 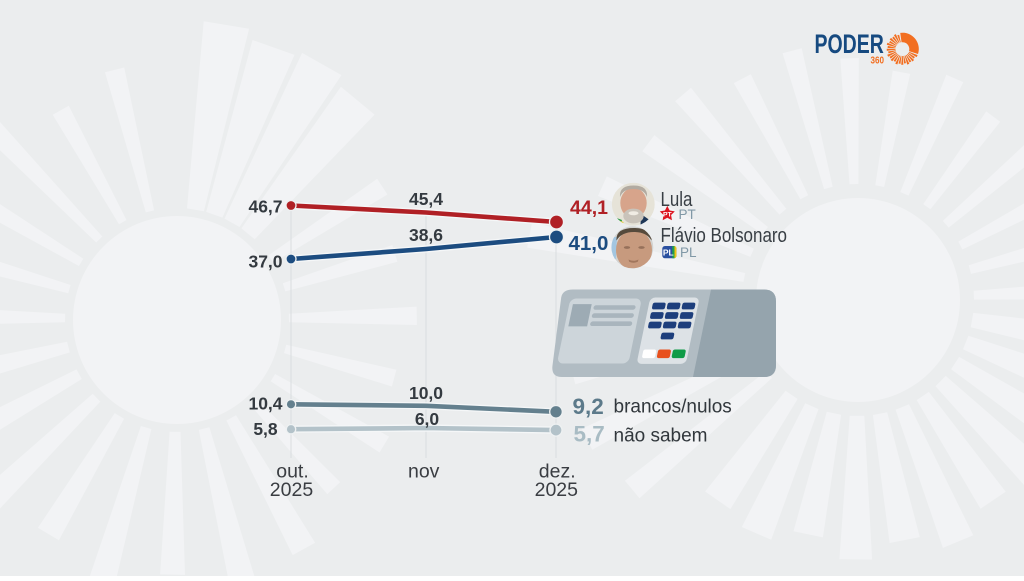 I want to click on svg-text: Flávio Bolsonaro, so click(x=724, y=236).